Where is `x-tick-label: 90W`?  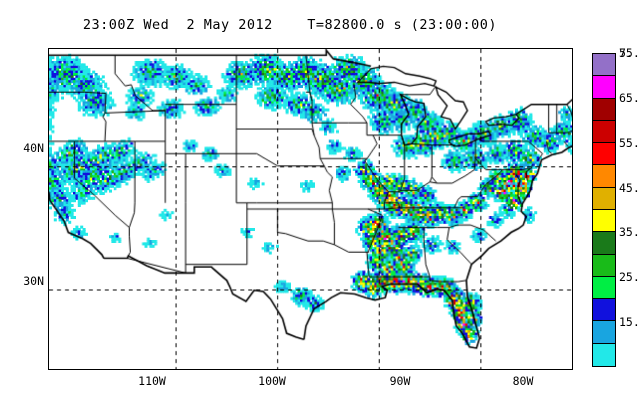 x-tick-label: 90W is located at coordinates (400, 381).